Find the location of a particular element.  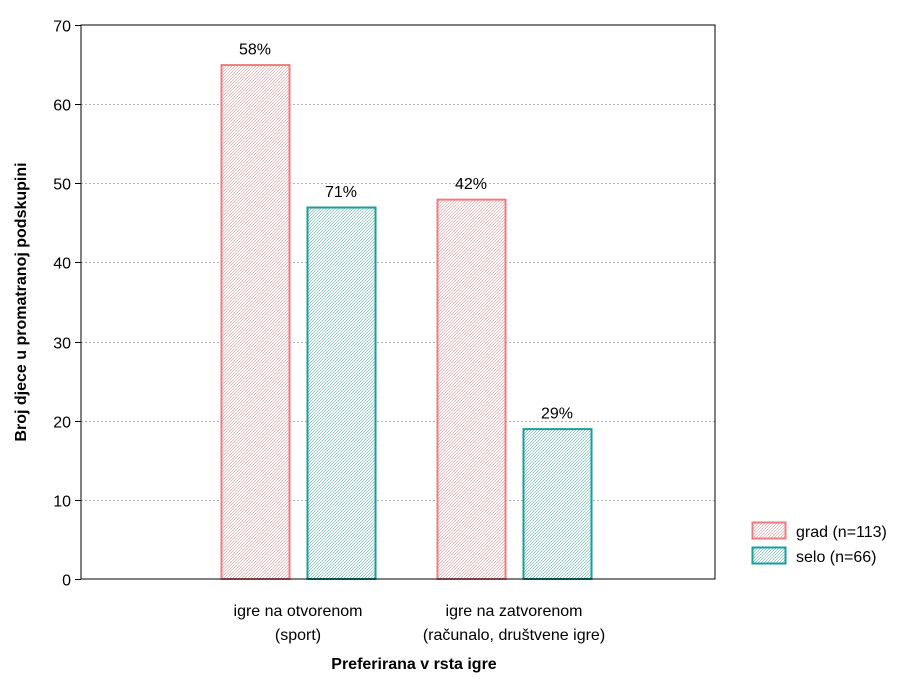

legend-label: selo (n=66) is located at coordinates (836, 557).